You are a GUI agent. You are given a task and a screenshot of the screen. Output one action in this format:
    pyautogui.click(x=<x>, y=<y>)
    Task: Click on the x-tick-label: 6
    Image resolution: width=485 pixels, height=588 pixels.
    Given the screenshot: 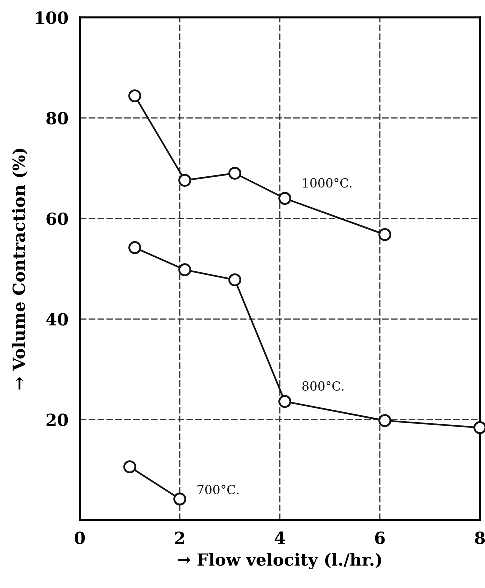 What is the action you would take?
    pyautogui.click(x=380, y=538)
    